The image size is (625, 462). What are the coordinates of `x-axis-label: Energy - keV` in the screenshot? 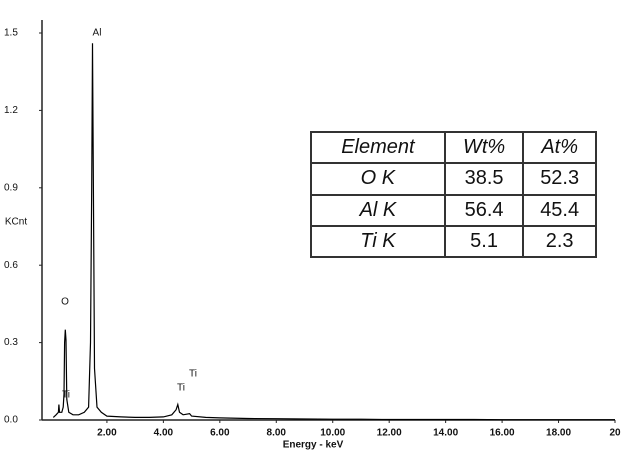 It's located at (313, 445).